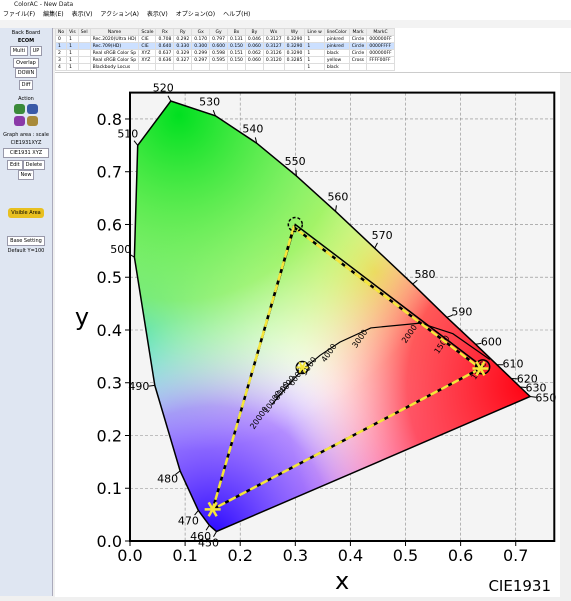 The height and width of the screenshot is (601, 571). I want to click on y-tick-label: 0.8, so click(109, 119).